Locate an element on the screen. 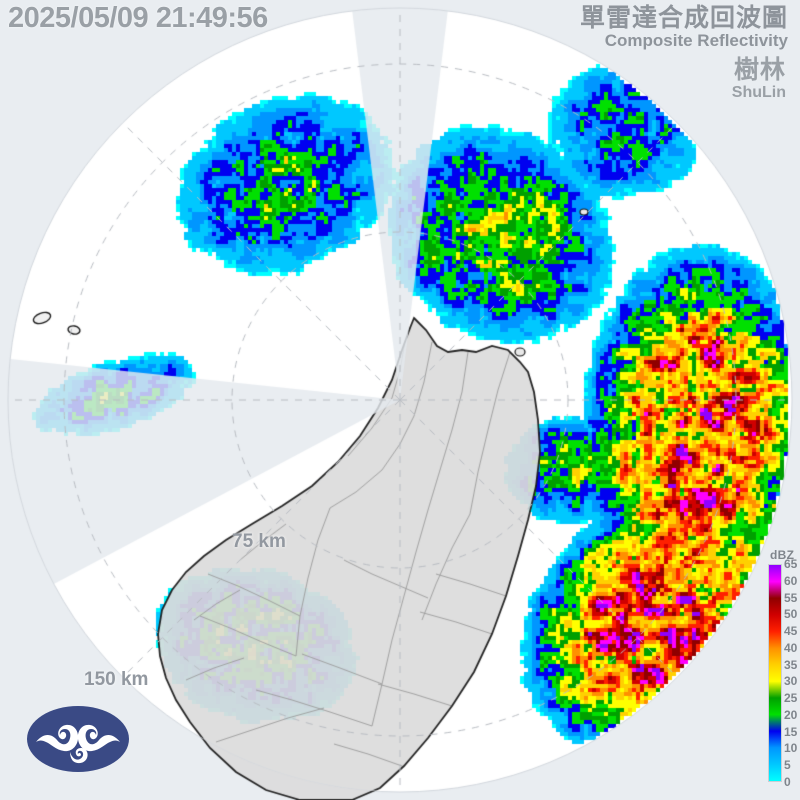 The height and width of the screenshot is (800, 800). station-block: 樹林 ShuLin is located at coordinates (759, 79).